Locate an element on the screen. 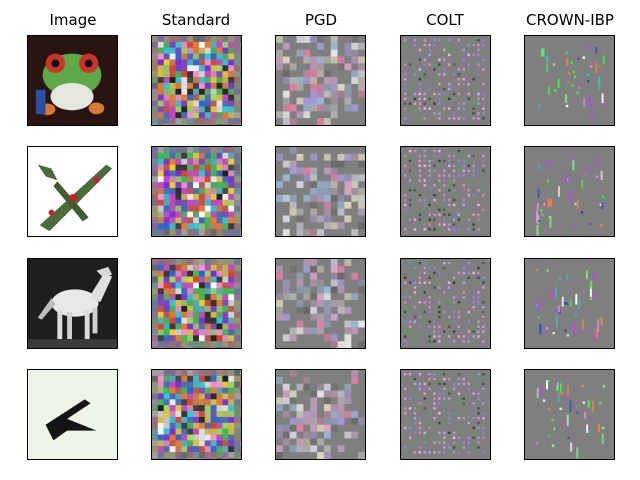 This screenshot has width=640, height=480. column-title-pgd: PGD is located at coordinates (321, 20).